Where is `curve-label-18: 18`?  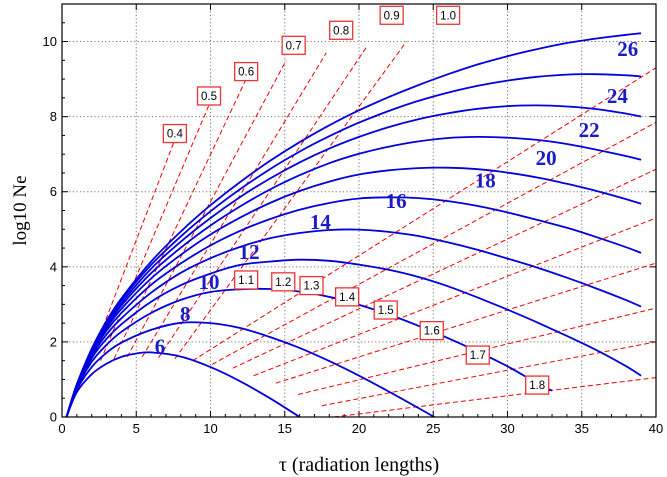
curve-label-18: 18 is located at coordinates (485, 180).